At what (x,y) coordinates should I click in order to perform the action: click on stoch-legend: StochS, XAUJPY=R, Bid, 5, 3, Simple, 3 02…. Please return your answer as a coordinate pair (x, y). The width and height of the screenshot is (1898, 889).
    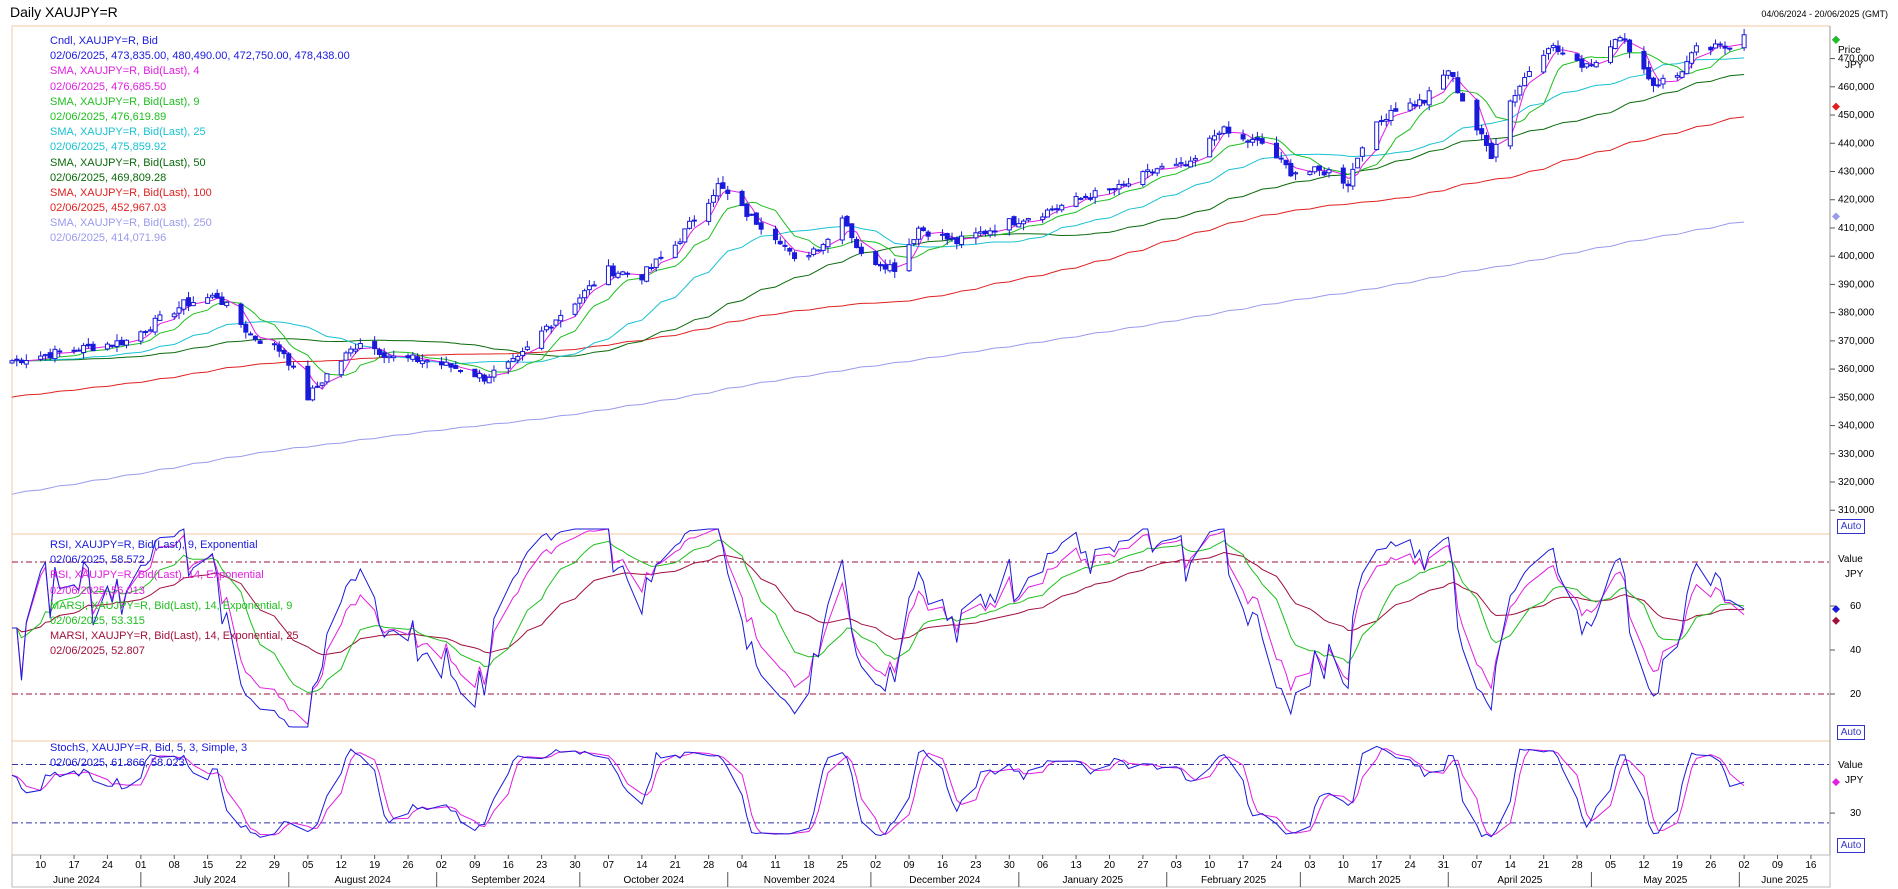
    Looking at the image, I should click on (148, 756).